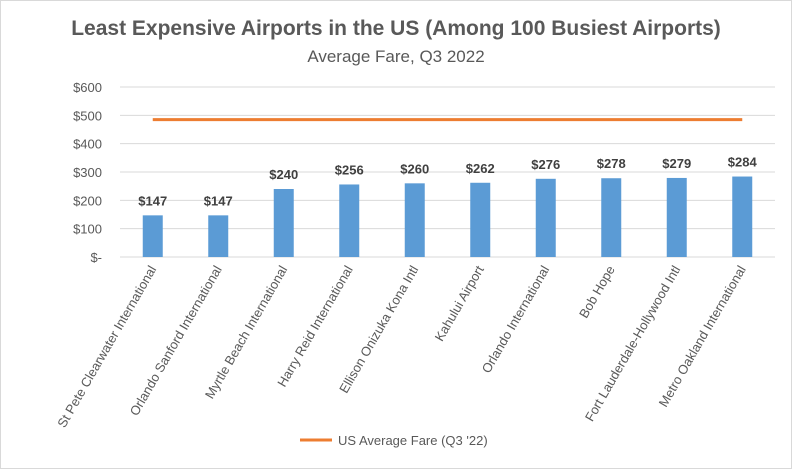 This screenshot has width=792, height=469. I want to click on data-label: $262, so click(480, 168).